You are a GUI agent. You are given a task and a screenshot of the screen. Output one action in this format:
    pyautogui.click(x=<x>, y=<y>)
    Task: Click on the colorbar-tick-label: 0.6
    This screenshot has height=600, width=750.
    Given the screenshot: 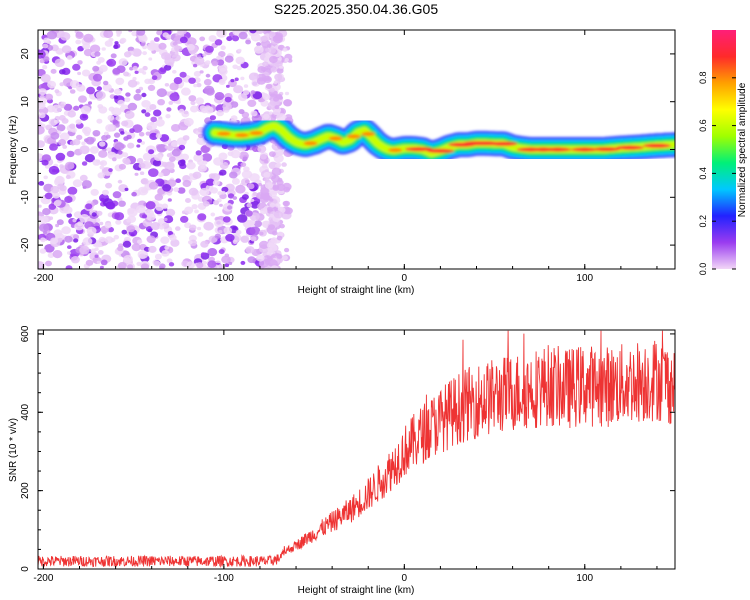 What is the action you would take?
    pyautogui.click(x=703, y=125)
    